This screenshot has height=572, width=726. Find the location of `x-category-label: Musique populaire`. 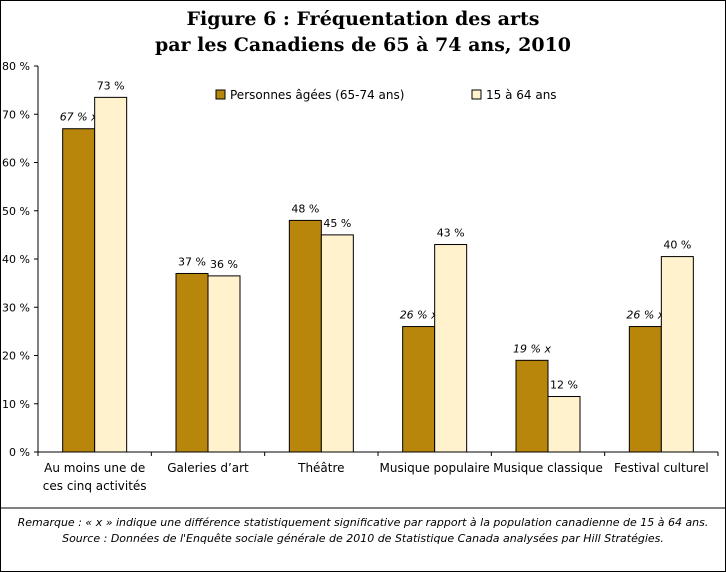

x-category-label: Musique populaire is located at coordinates (435, 468).